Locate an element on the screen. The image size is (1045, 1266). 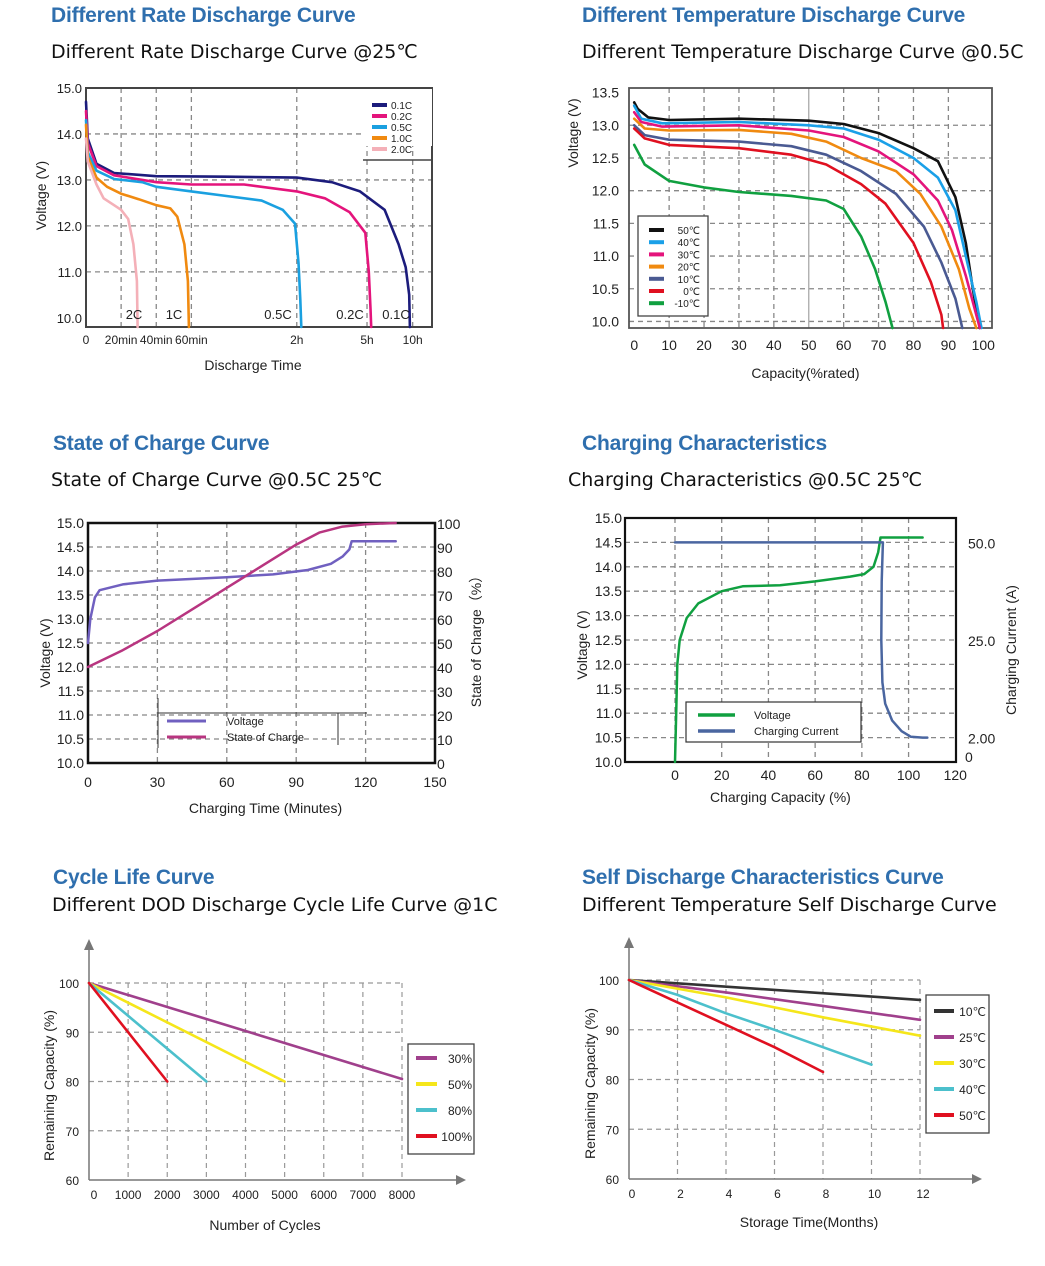
x-tick-label: 6000 is located at coordinates (323, 1195).